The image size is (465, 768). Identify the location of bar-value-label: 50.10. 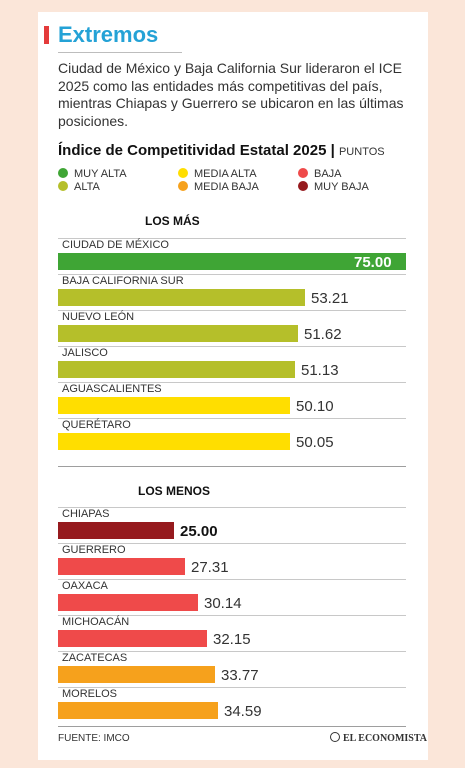
(315, 406).